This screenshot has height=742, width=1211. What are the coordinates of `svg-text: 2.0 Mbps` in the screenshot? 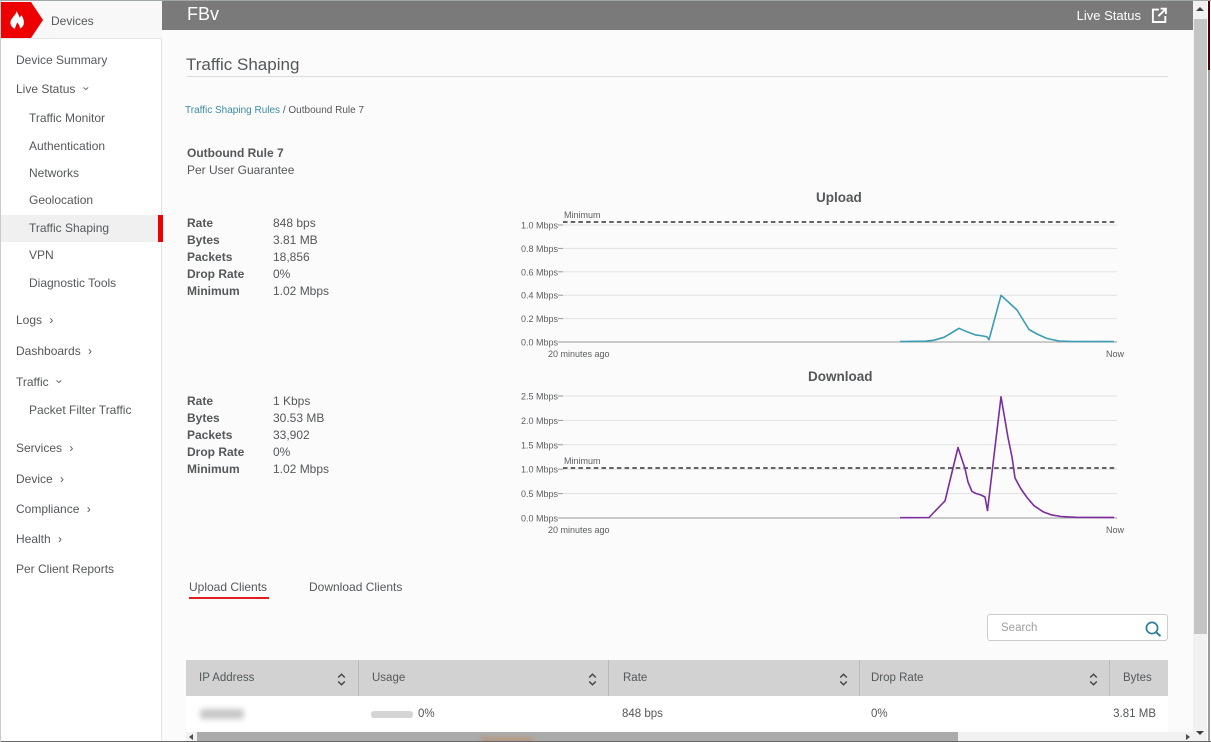 It's located at (540, 421).